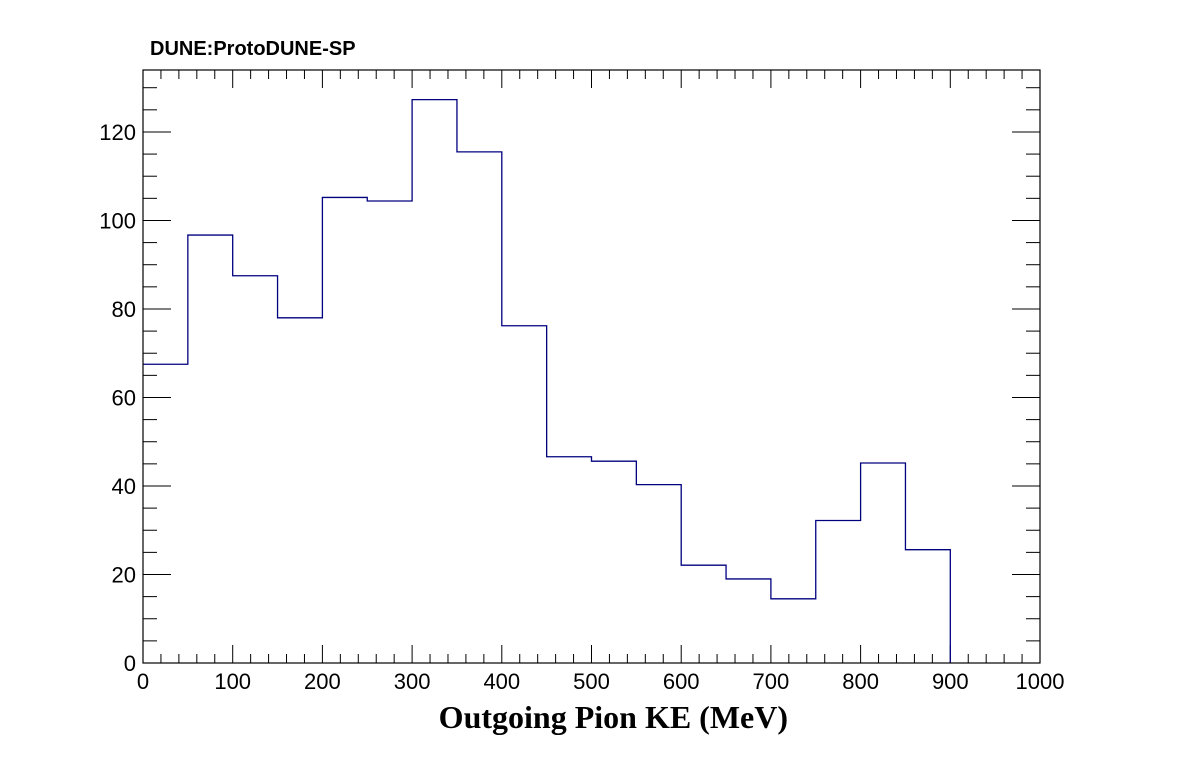 The image size is (1196, 772). What do you see at coordinates (232, 681) in the screenshot?
I see `x-tick-label: 100` at bounding box center [232, 681].